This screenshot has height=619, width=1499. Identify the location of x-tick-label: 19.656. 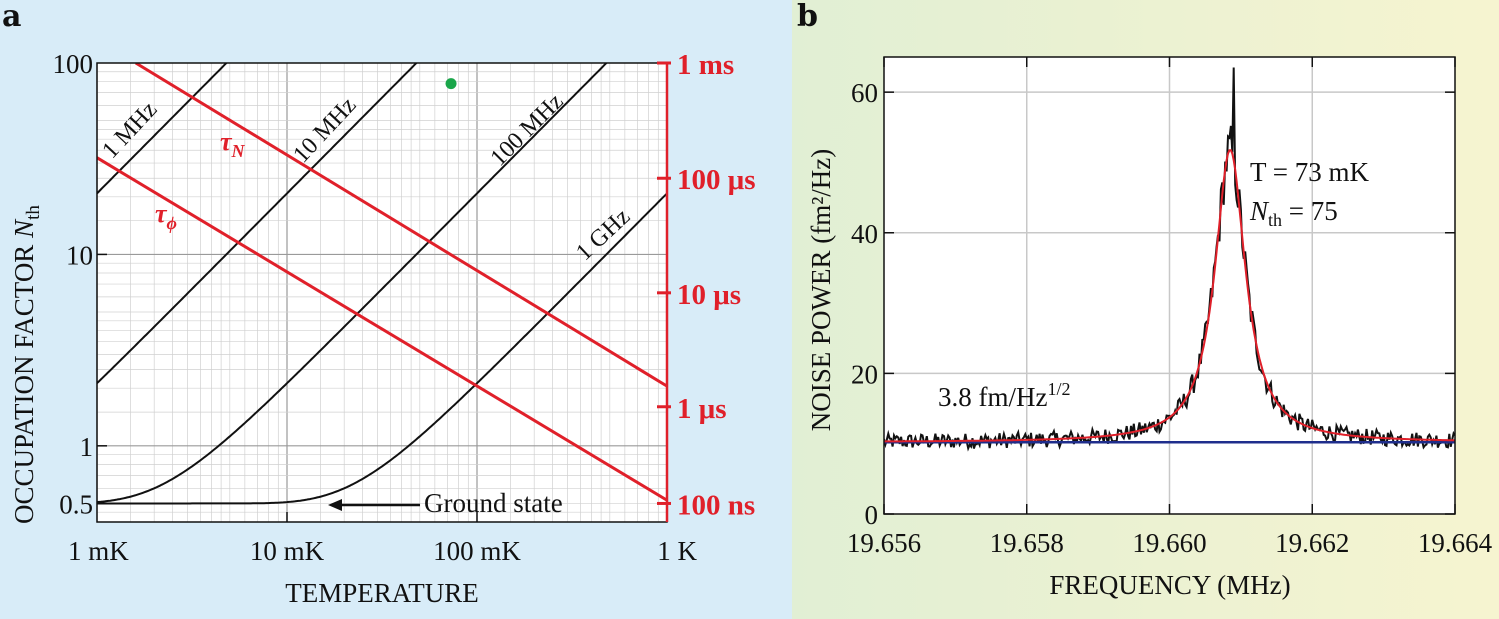
(884, 543).